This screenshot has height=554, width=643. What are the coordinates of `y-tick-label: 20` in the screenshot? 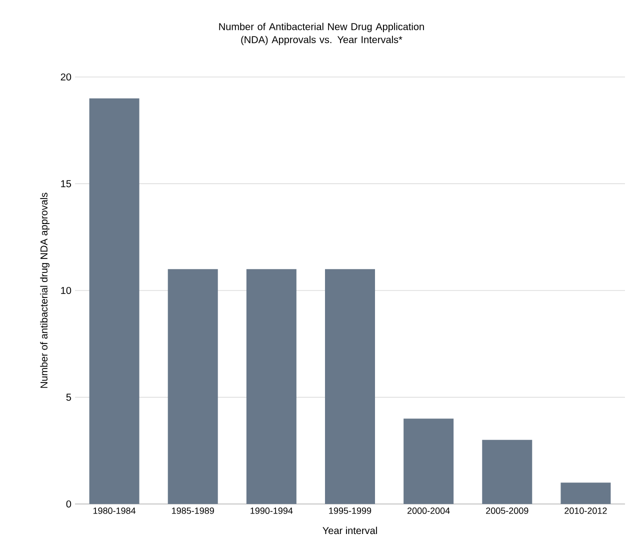 It's located at (66, 77).